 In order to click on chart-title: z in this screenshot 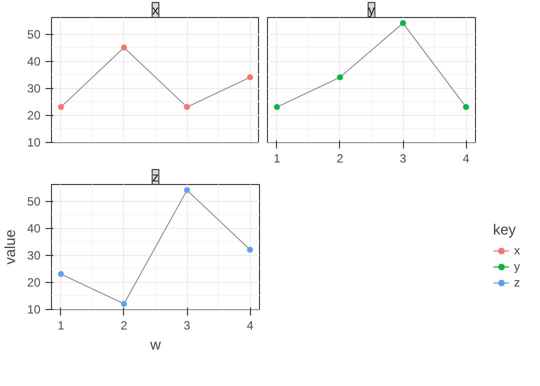, I will do `click(155, 177)`.